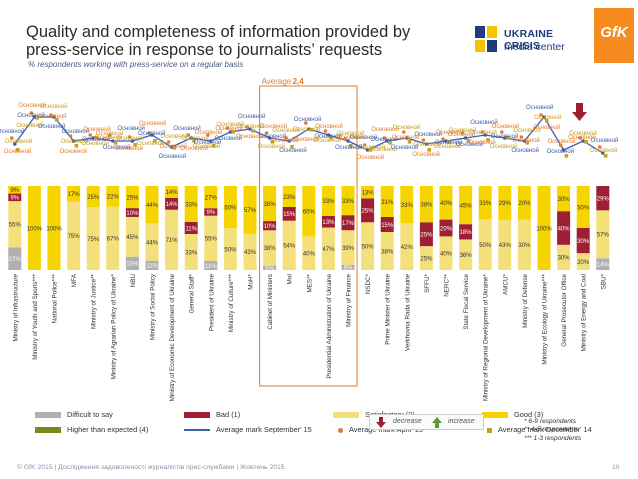 The width and height of the screenshot is (638, 479). What do you see at coordinates (113, 240) in the screenshot?
I see `bar-value-label: 67%` at bounding box center [113, 240].